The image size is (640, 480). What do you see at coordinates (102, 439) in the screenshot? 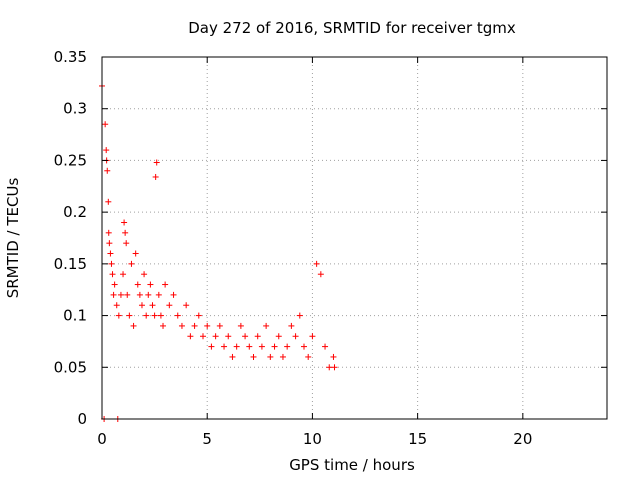
I see `x-tick-label: 0` at bounding box center [102, 439].